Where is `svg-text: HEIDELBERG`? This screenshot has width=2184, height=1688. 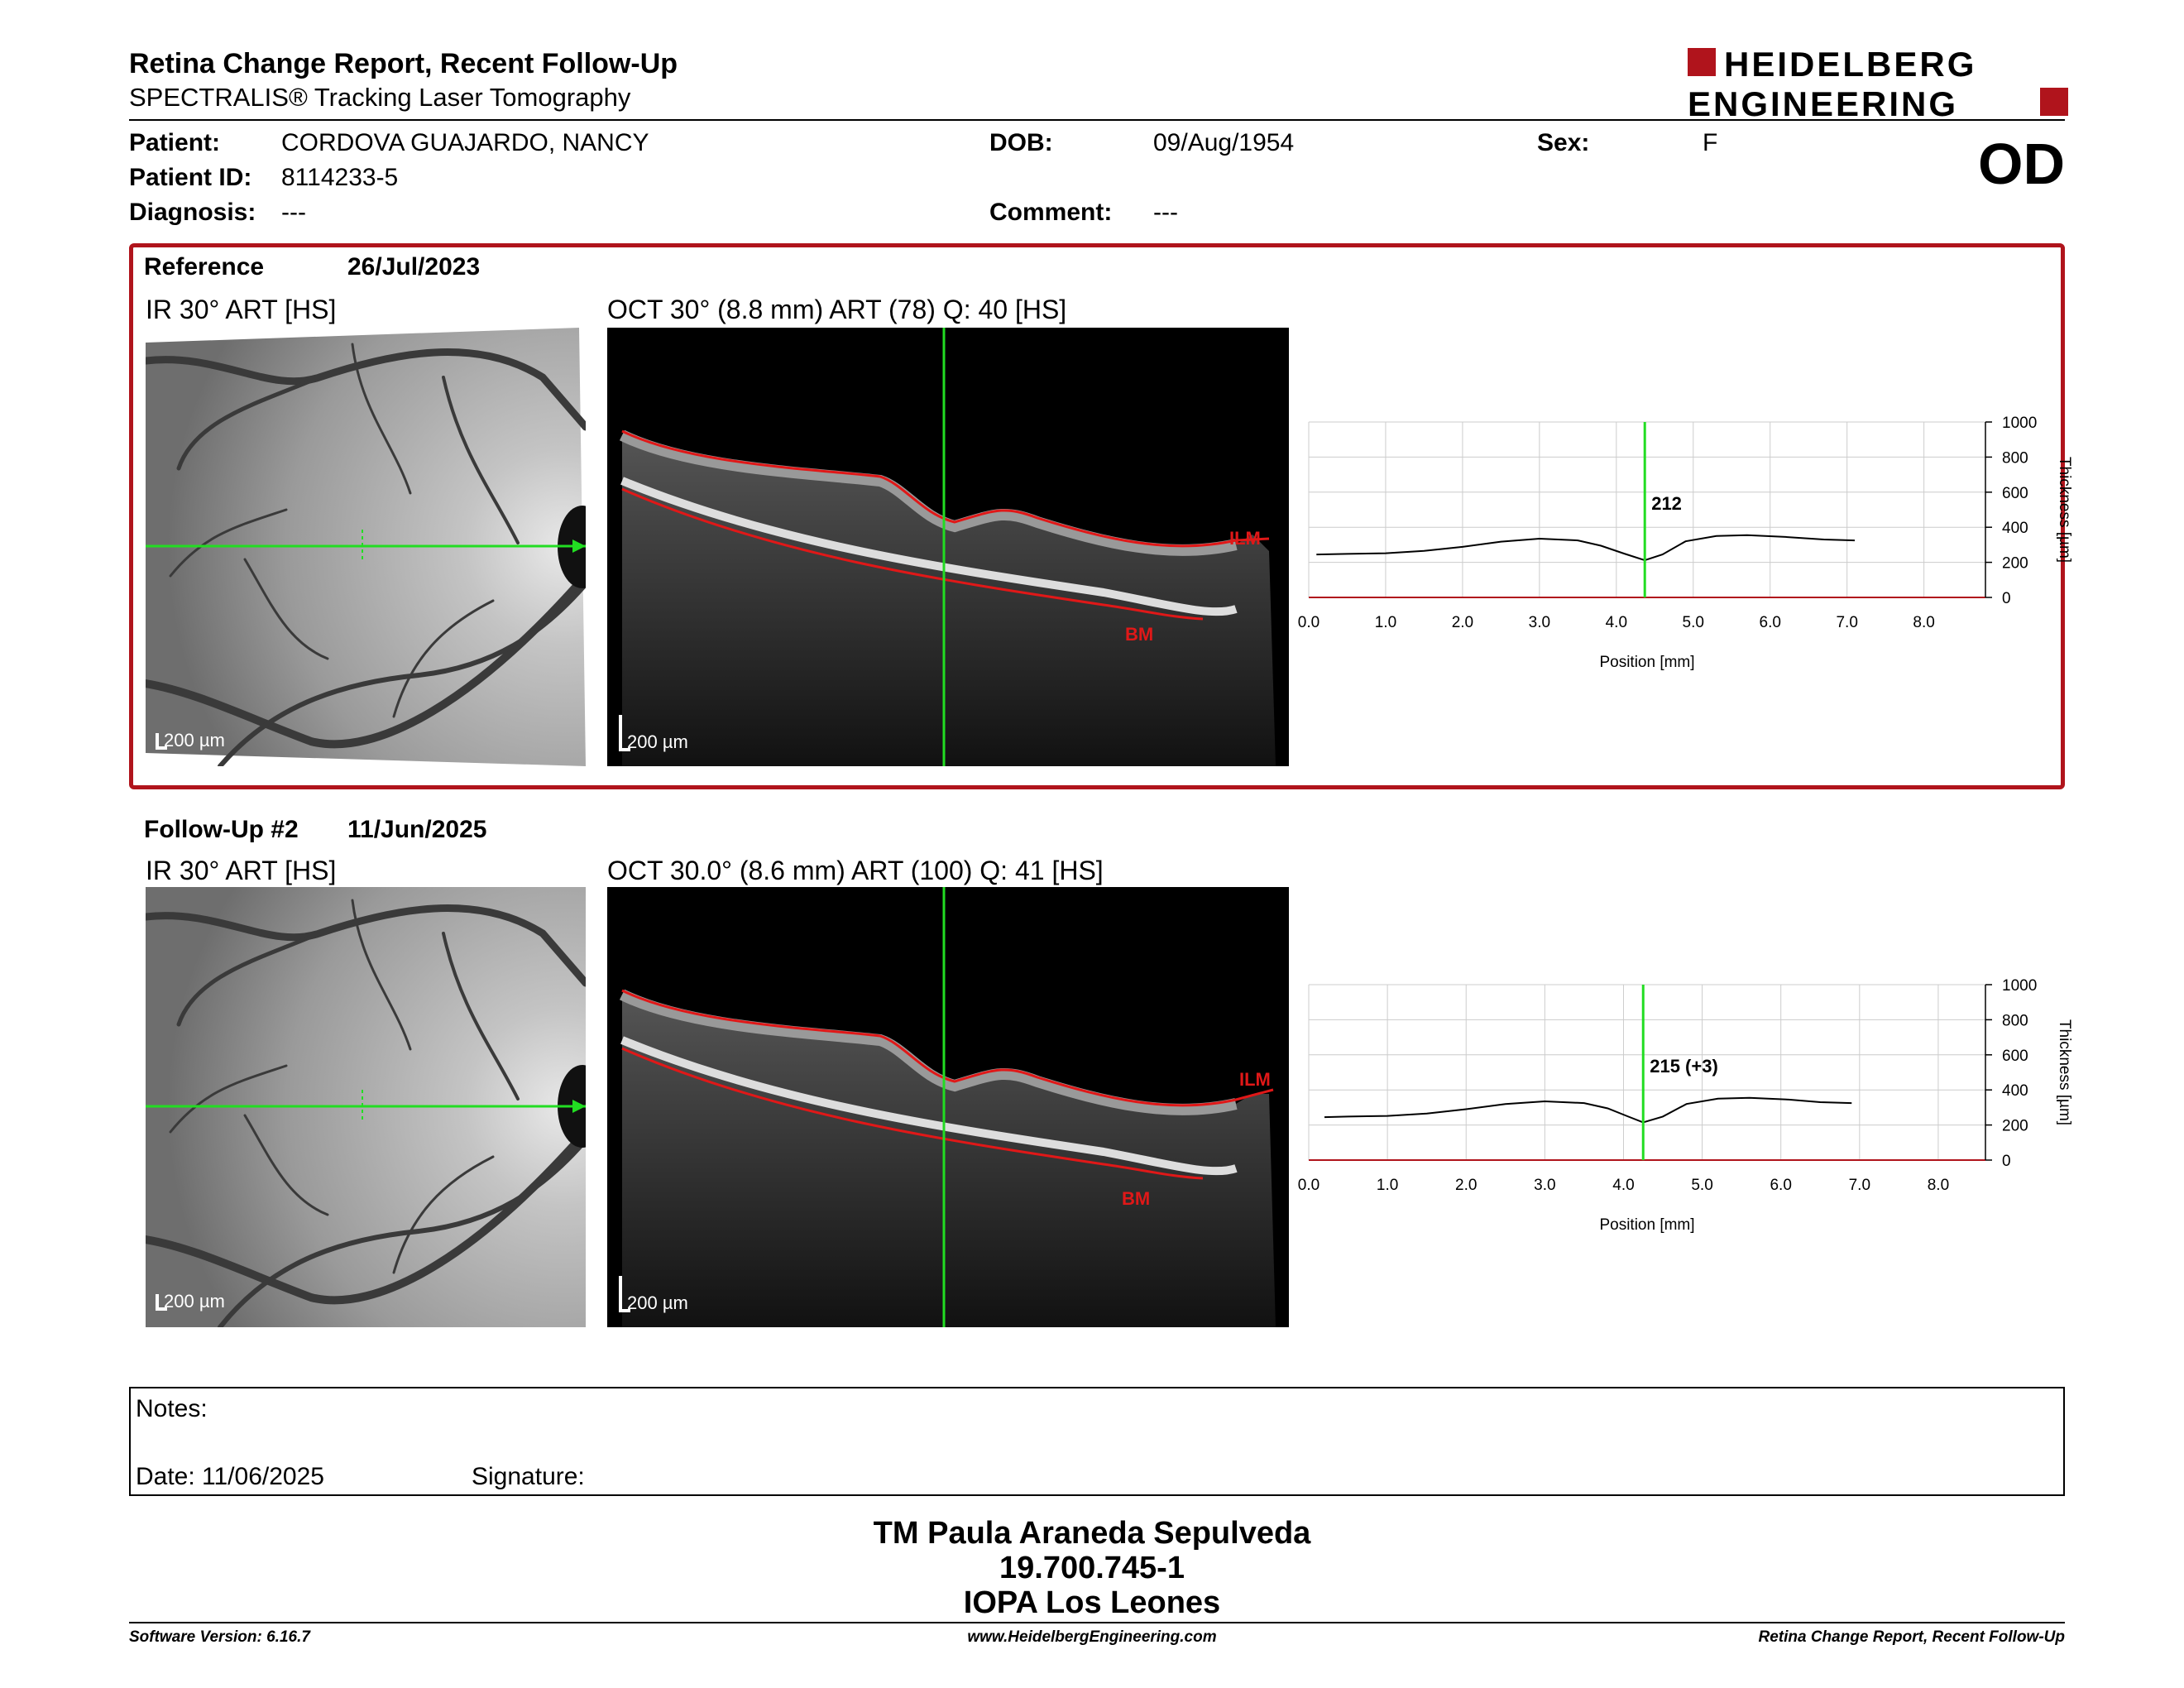 svg-text: HEIDELBERG is located at coordinates (1850, 65).